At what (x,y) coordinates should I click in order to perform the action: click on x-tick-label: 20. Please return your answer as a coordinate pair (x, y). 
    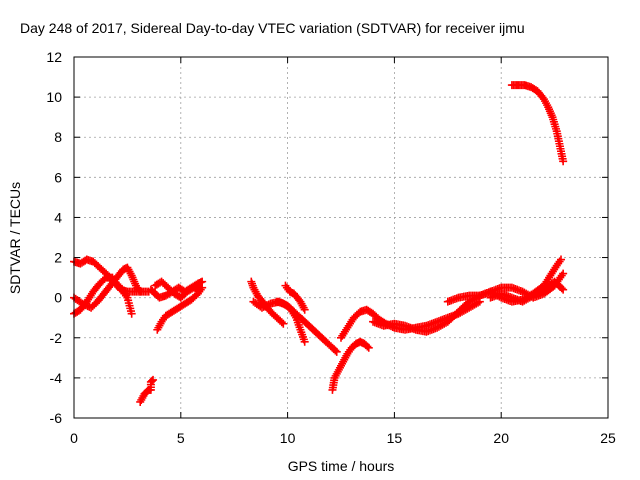
    Looking at the image, I should click on (501, 438).